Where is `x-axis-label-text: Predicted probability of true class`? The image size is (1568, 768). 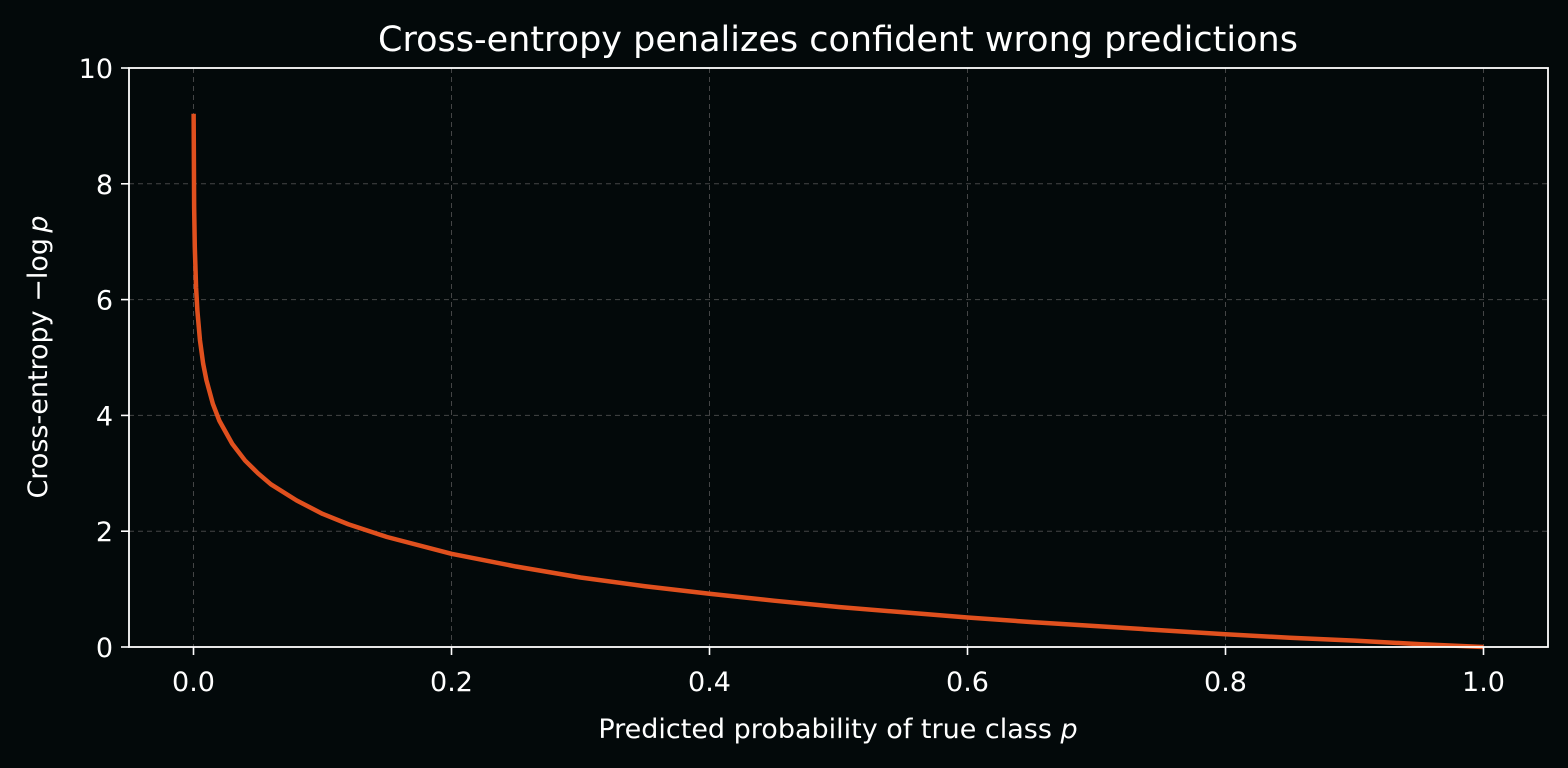
x-axis-label-text: Predicted probability of true class is located at coordinates (829, 729).